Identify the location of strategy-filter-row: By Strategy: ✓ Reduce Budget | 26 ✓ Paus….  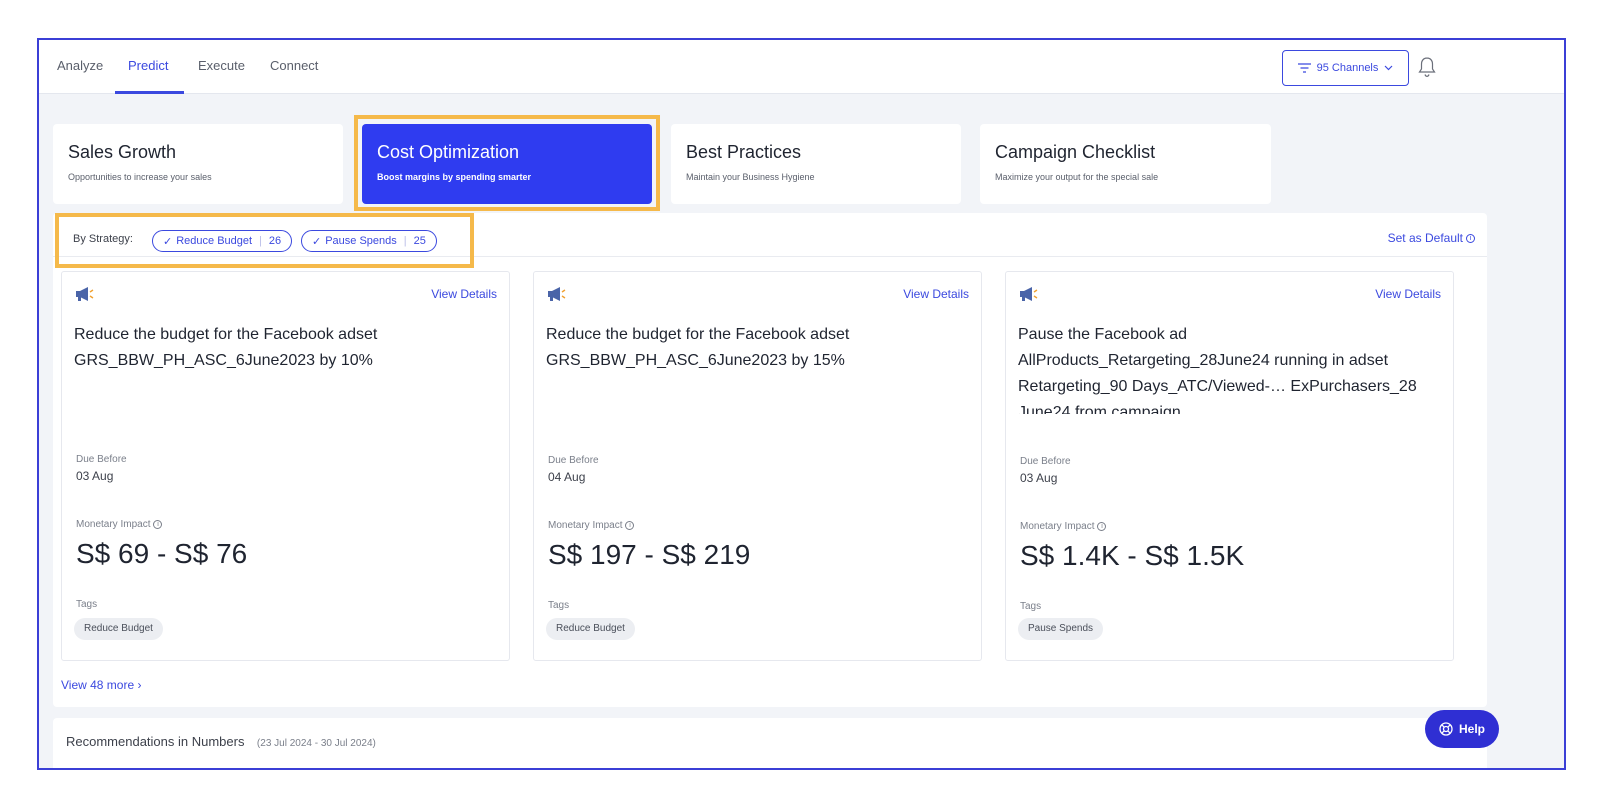
(770, 235).